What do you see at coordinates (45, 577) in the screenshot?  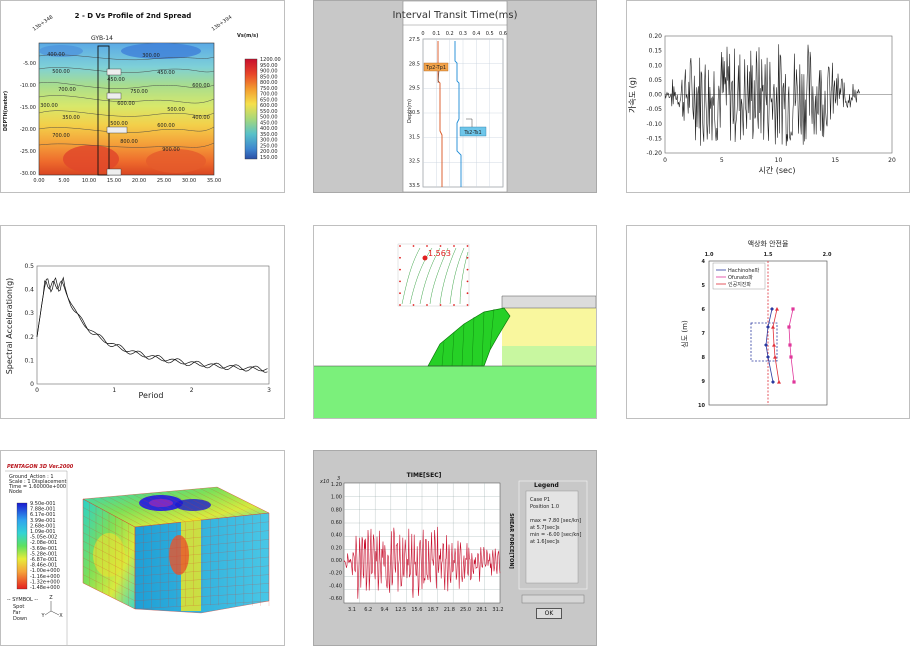 I see `pentagon-colorbar-value: -1.16e+000` at bounding box center [45, 577].